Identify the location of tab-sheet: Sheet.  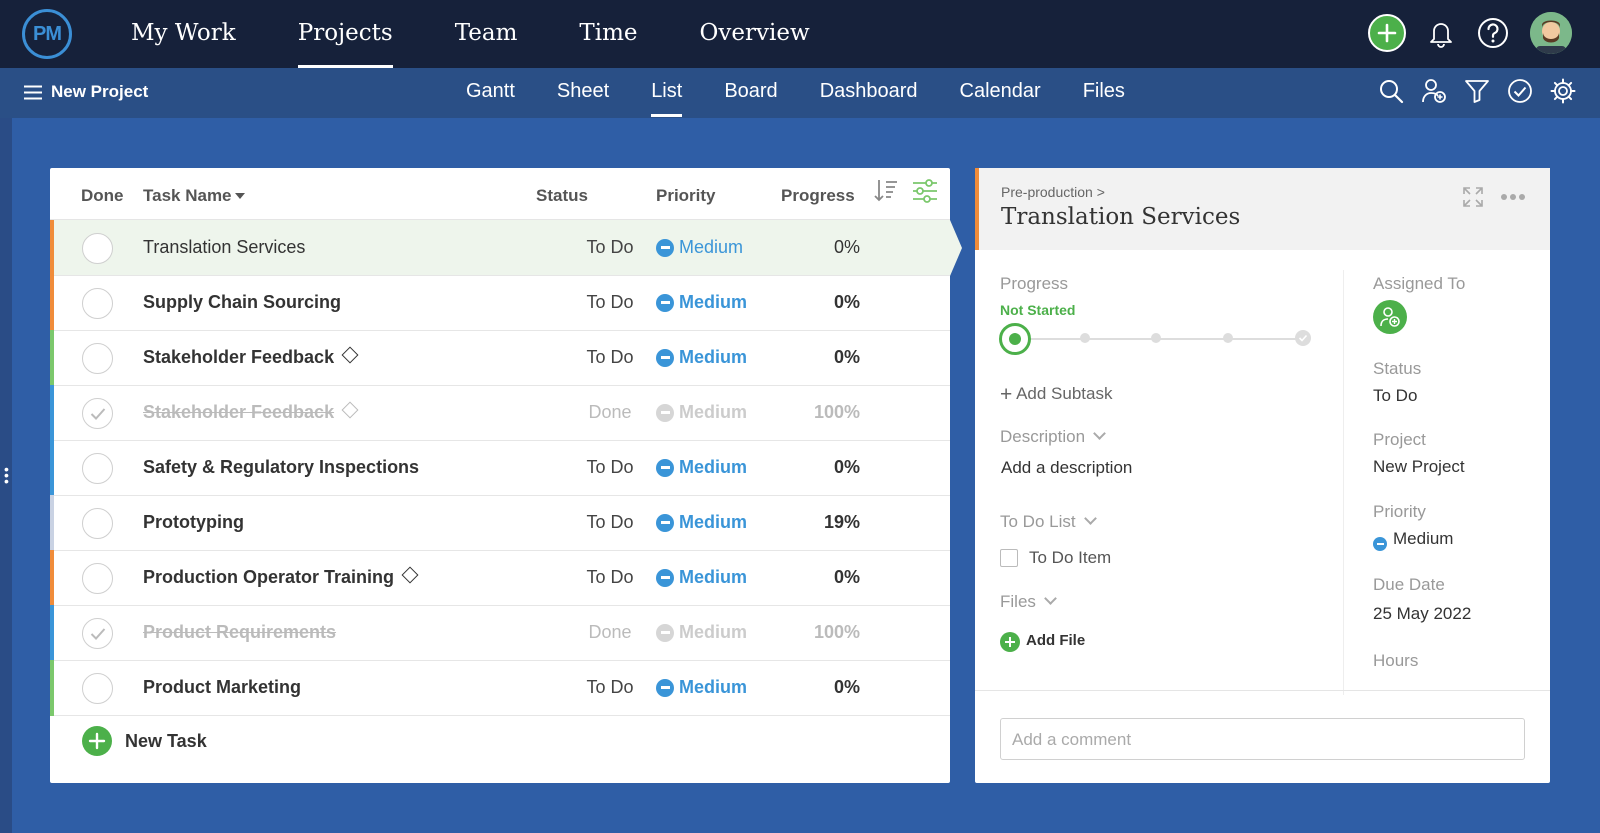
(583, 91).